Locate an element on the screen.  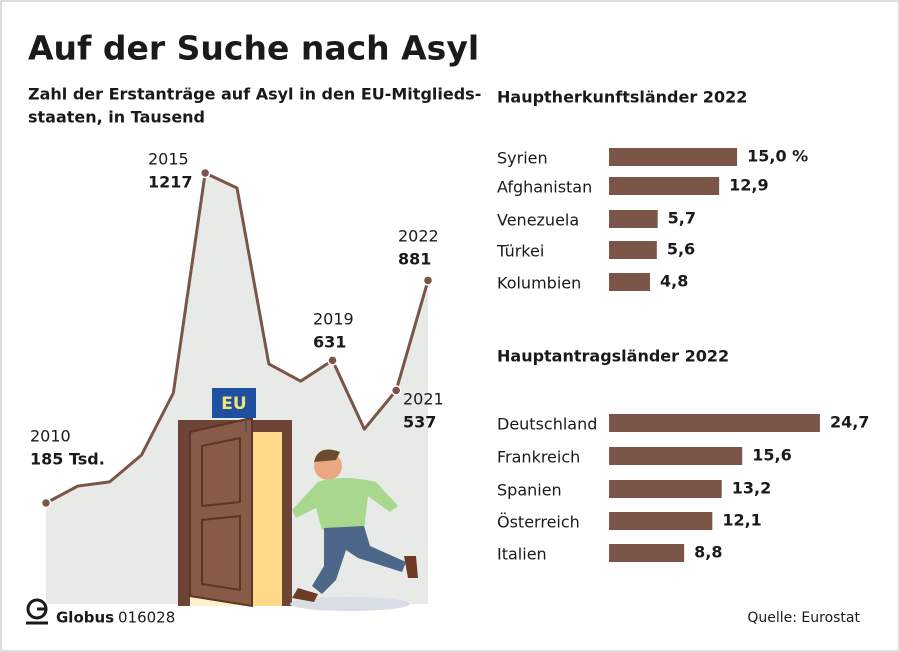
value-label: 1217 is located at coordinates (170, 182).